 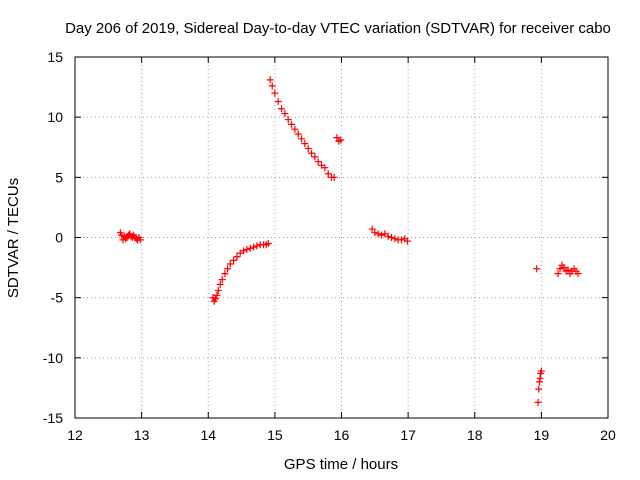 What do you see at coordinates (57, 298) in the screenshot?
I see `y-tick-label: -5` at bounding box center [57, 298].